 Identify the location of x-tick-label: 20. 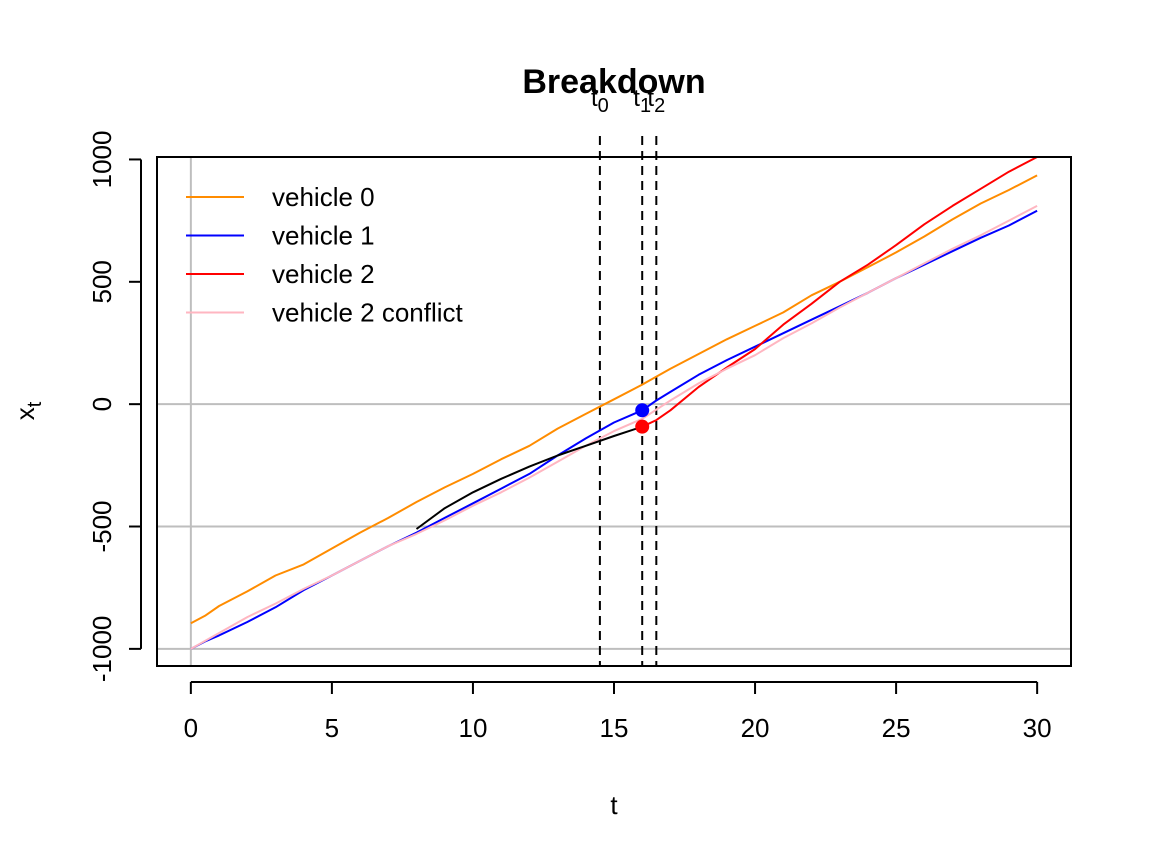
(755, 728).